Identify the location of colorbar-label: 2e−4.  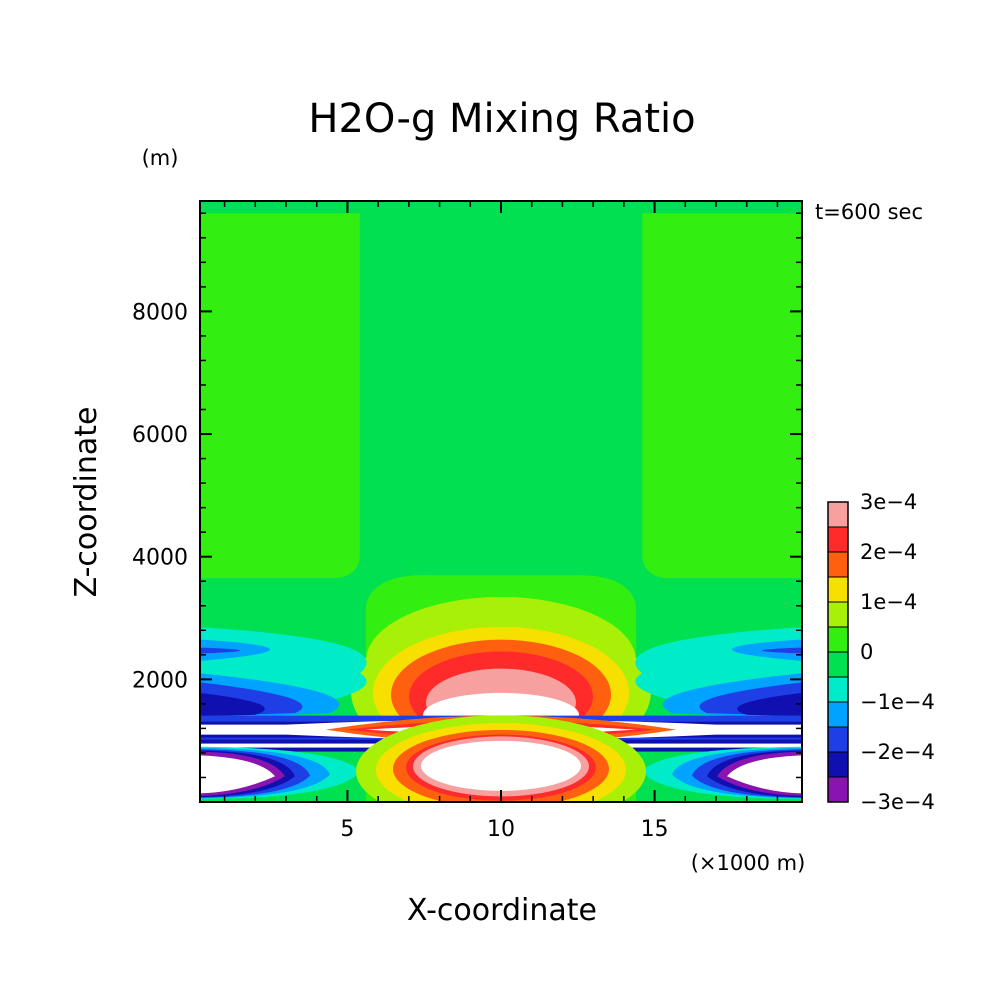
(888, 552).